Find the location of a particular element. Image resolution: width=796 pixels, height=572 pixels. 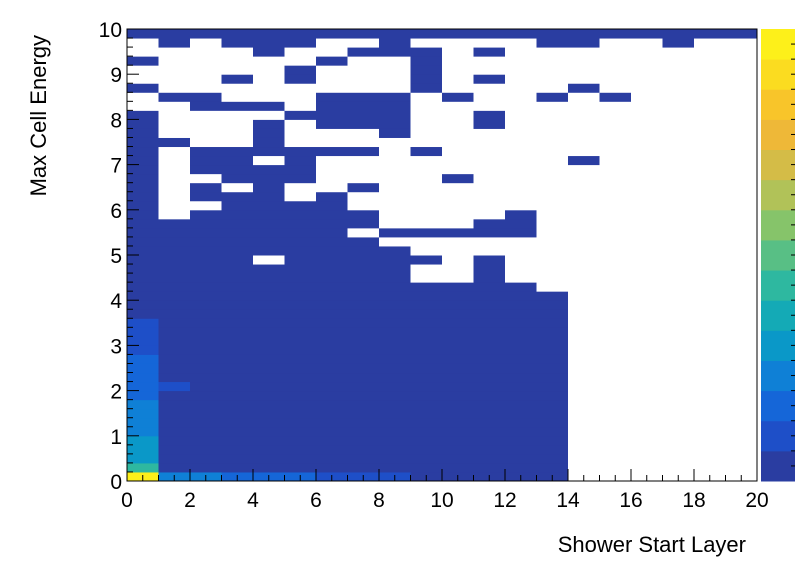

x-tick-label: 8 is located at coordinates (379, 500).